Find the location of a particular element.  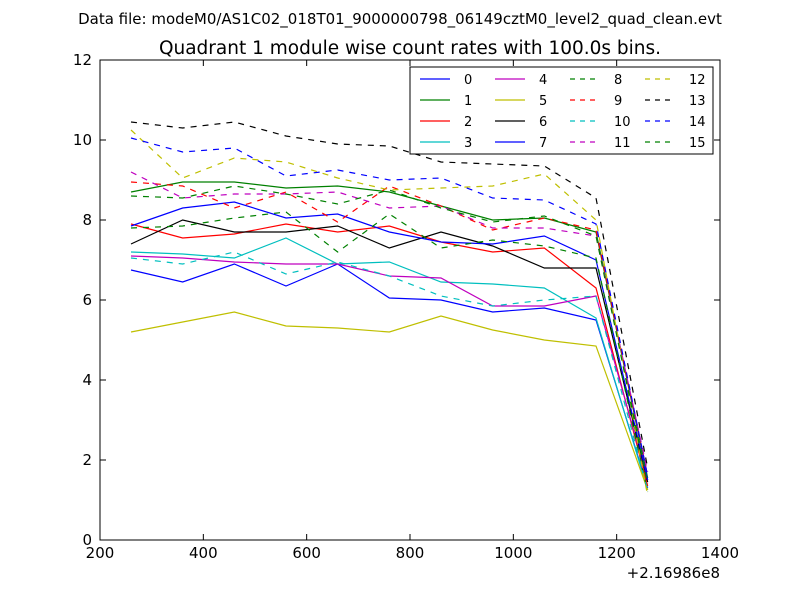

y-tick-label: 6 is located at coordinates (87, 300).